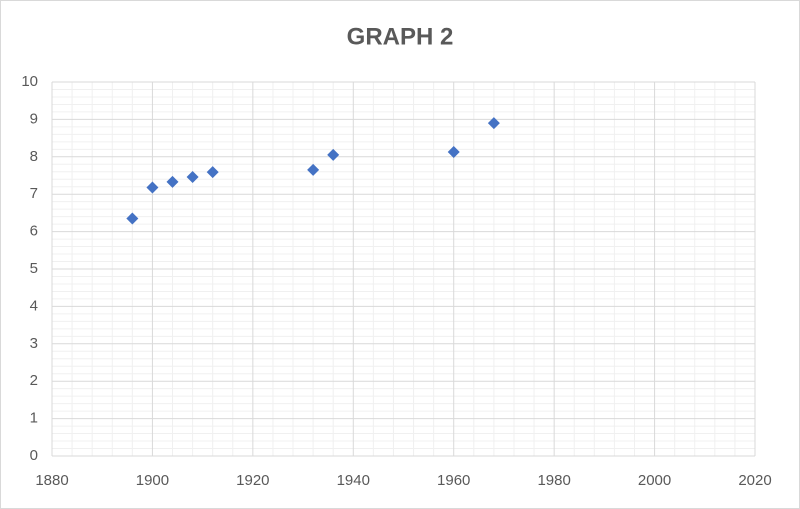 The width and height of the screenshot is (800, 509). I want to click on x-tick-label: 1900, so click(152, 480).